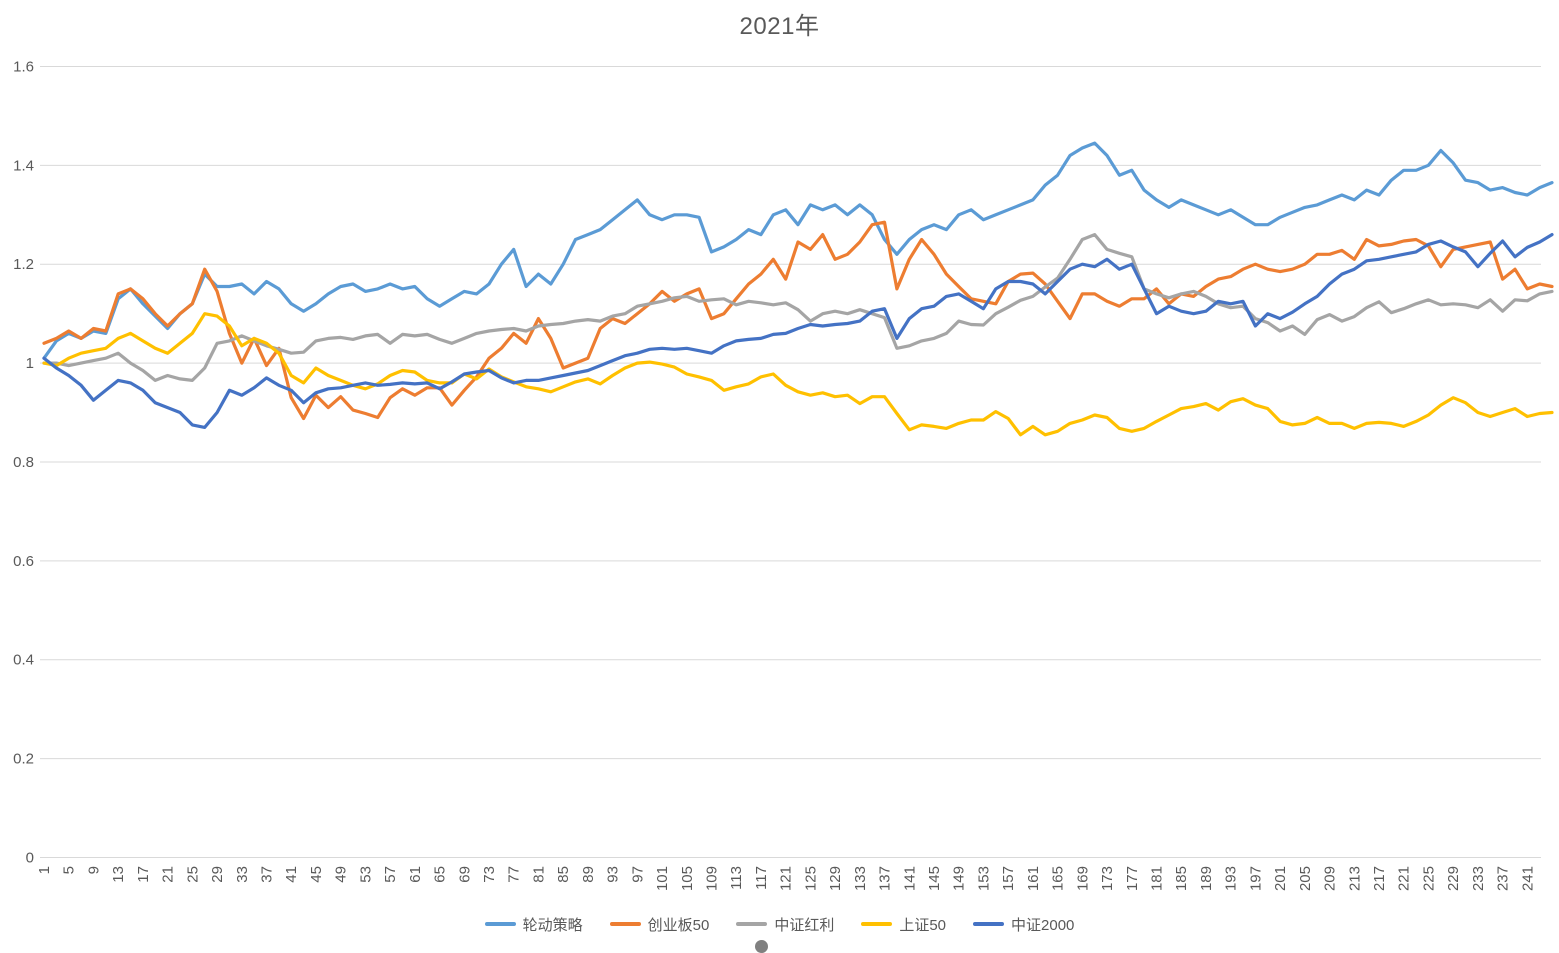 The height and width of the screenshot is (953, 1559). What do you see at coordinates (1330, 878) in the screenshot?
I see `x-axis-tick-label: 209` at bounding box center [1330, 878].